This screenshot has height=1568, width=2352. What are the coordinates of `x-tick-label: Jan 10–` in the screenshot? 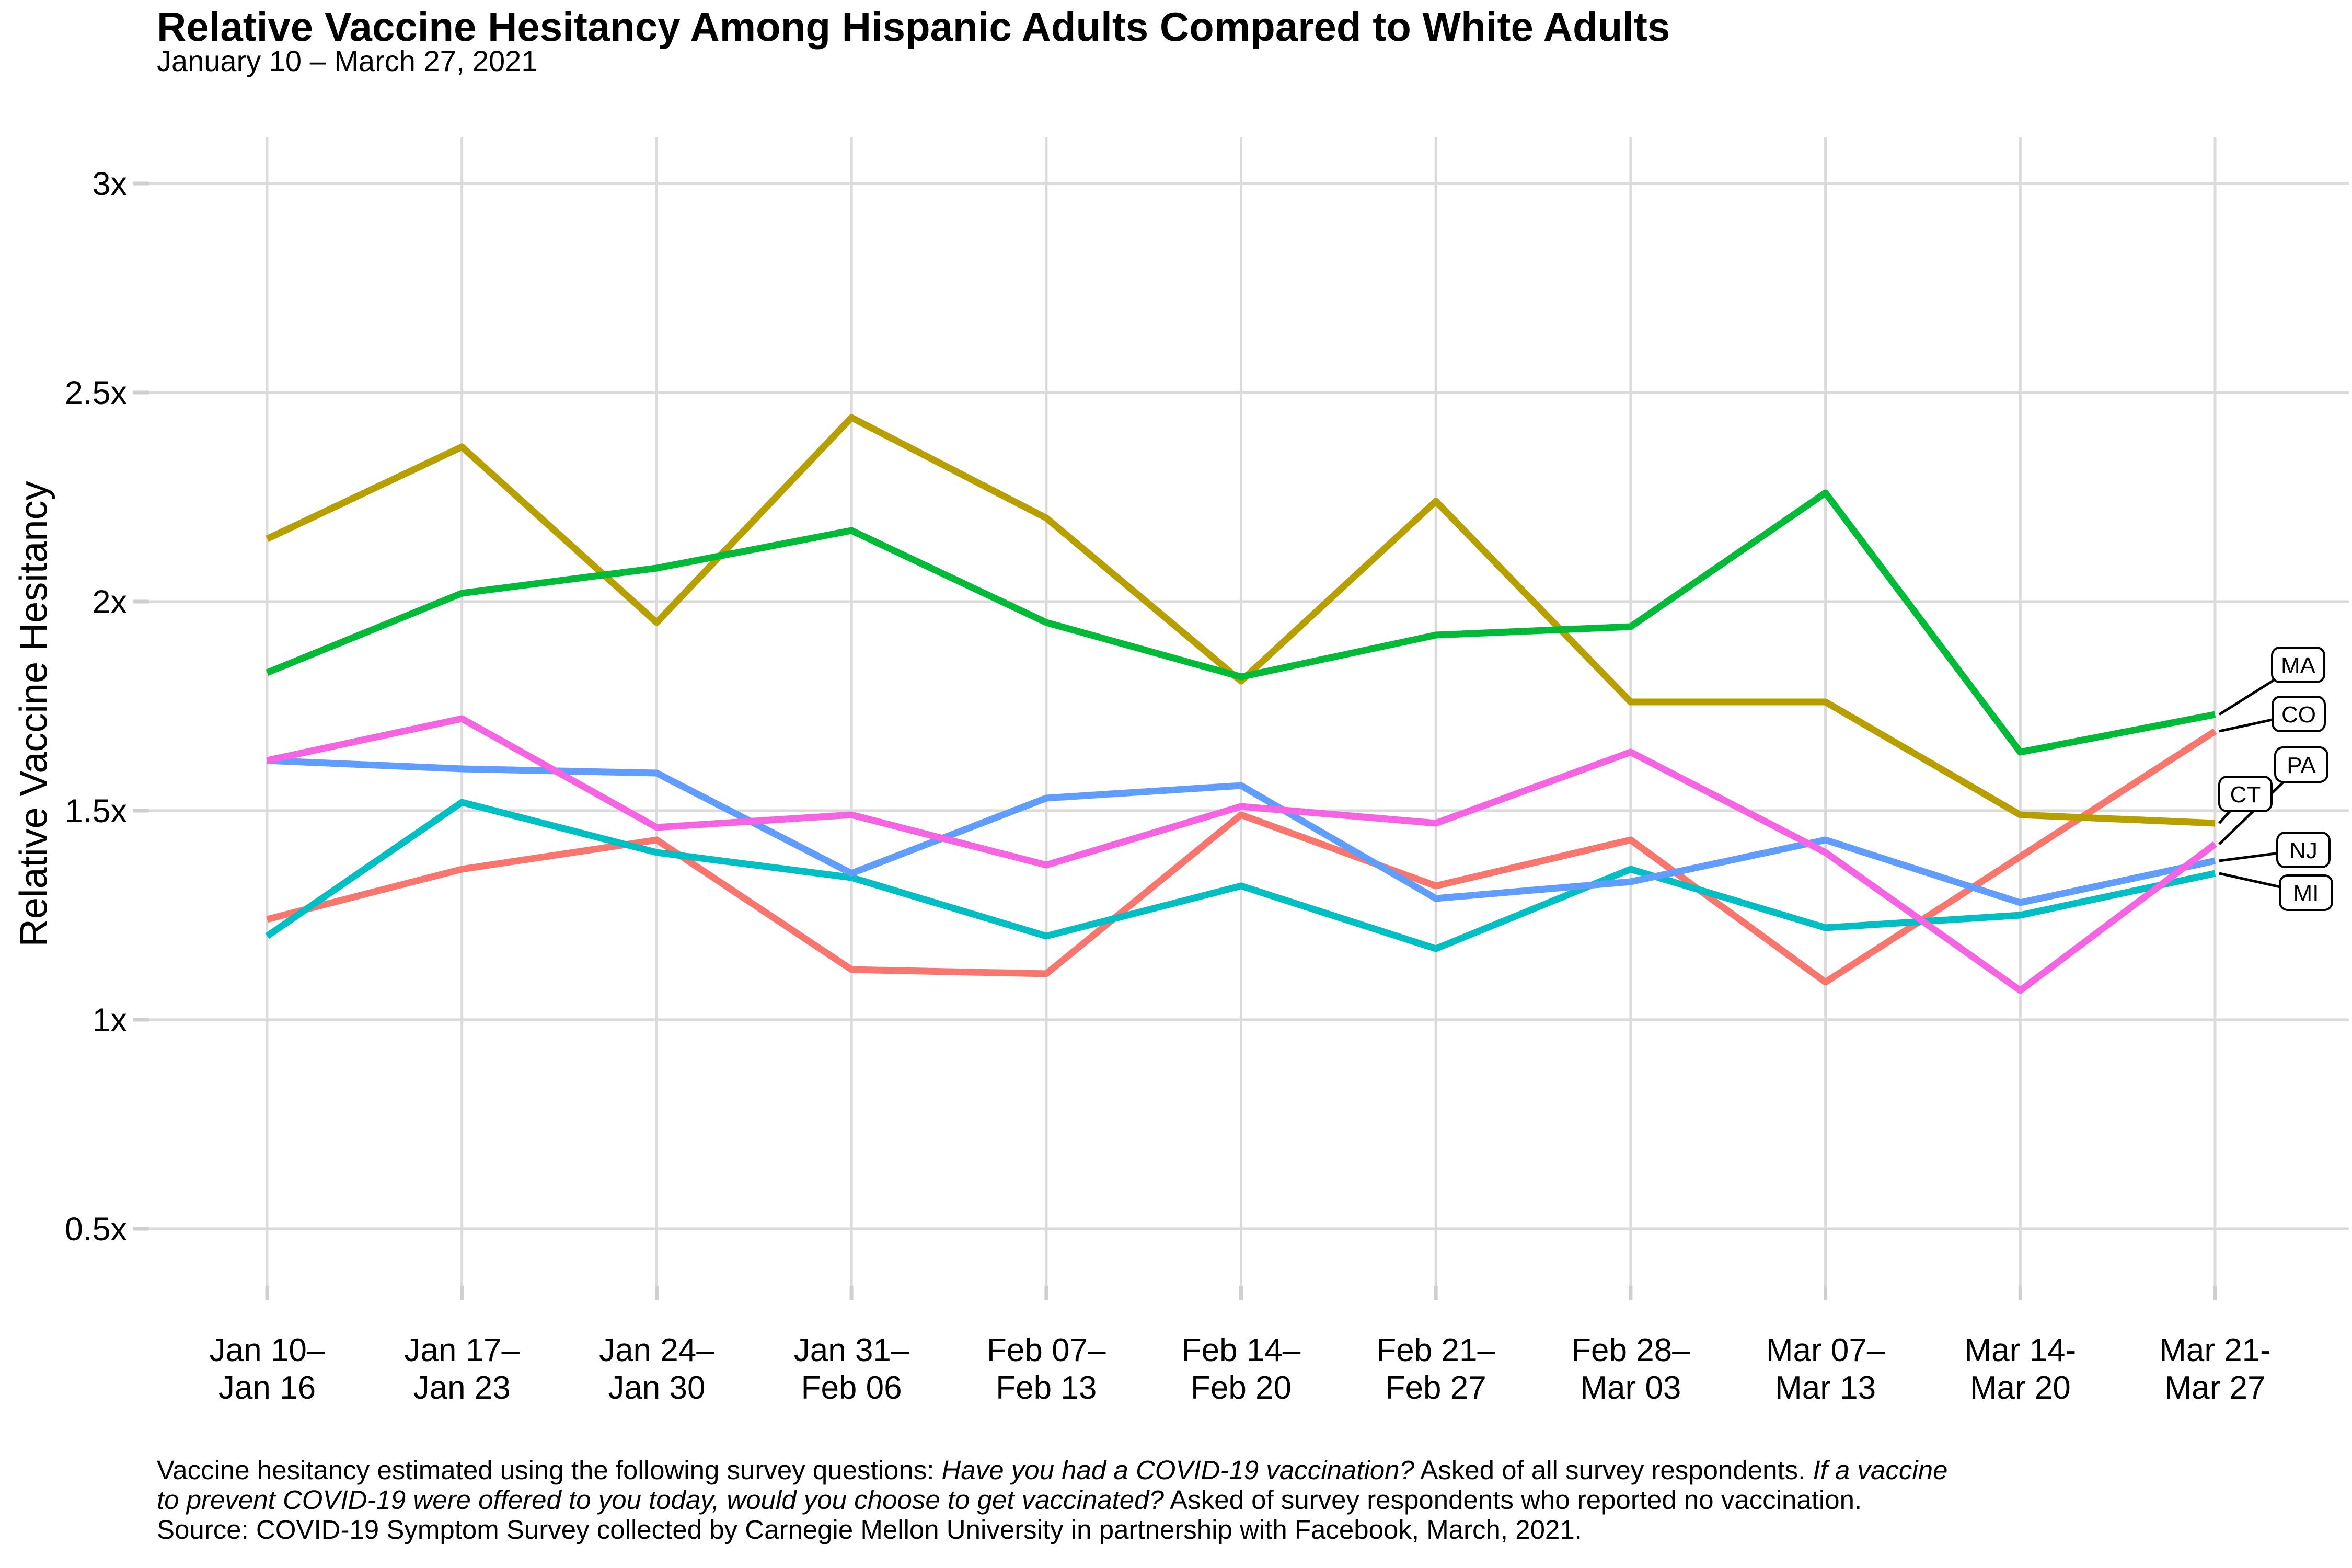 It's located at (267, 1350).